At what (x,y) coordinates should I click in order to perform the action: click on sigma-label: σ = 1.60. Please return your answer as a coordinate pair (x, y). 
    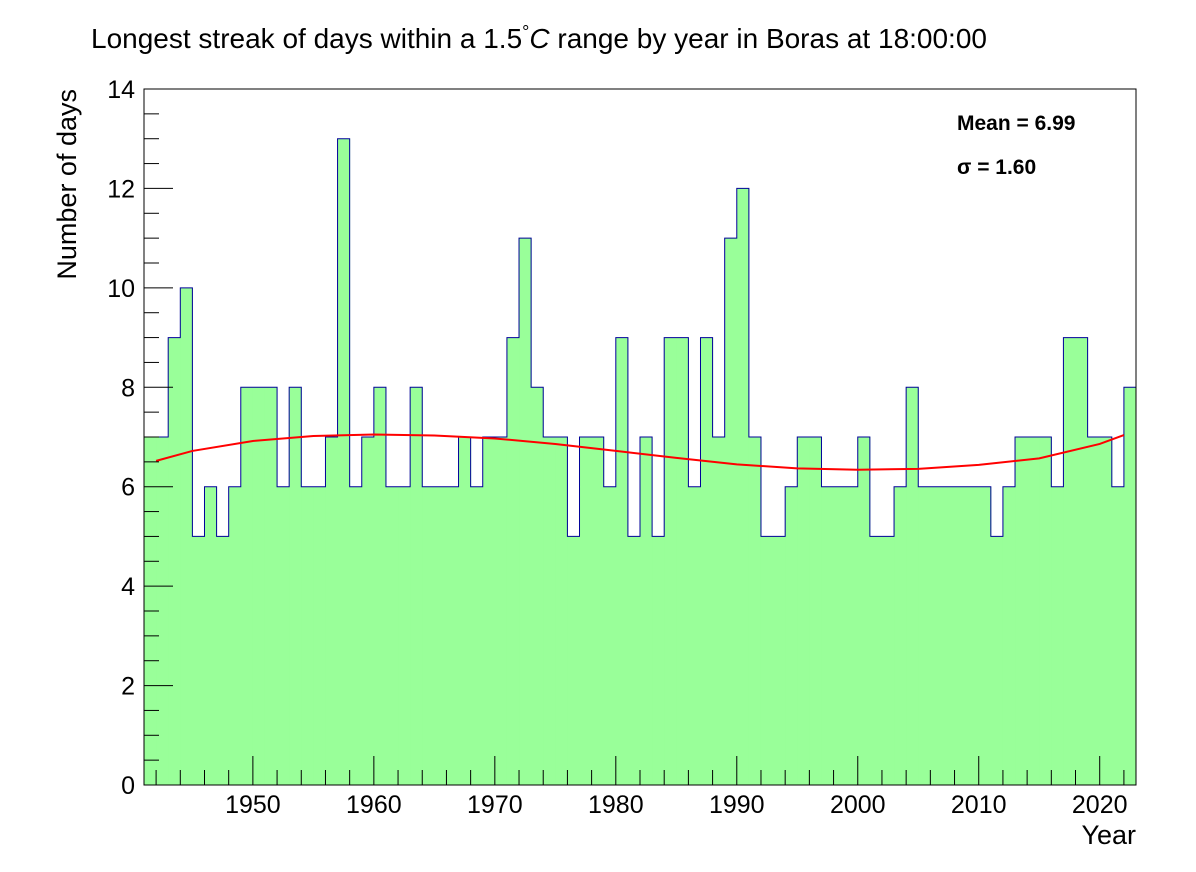
    Looking at the image, I should click on (996, 167).